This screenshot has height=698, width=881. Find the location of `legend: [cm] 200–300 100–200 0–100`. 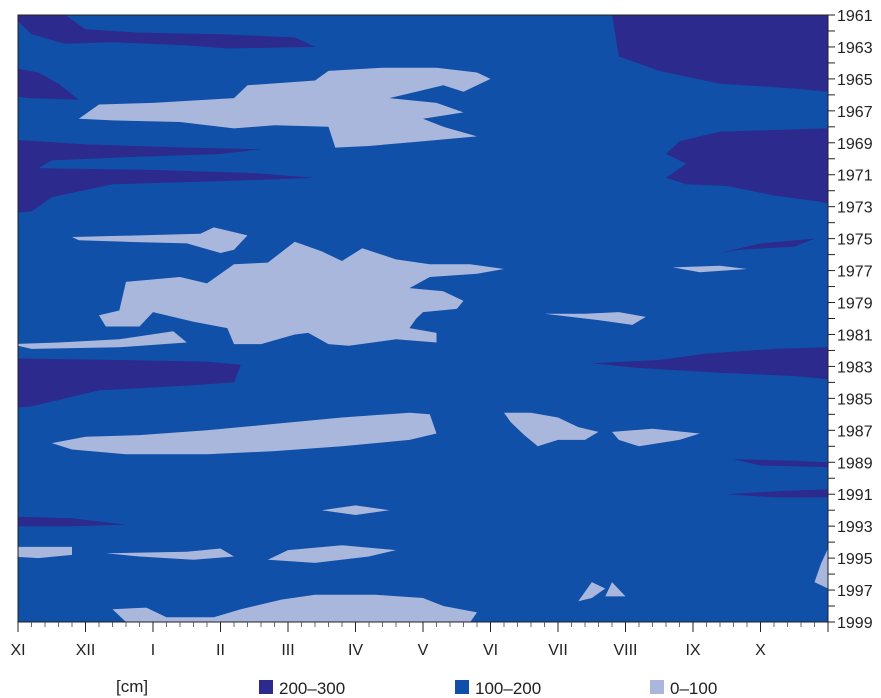

legend: [cm] 200–300 100–200 0–100 is located at coordinates (416, 687).